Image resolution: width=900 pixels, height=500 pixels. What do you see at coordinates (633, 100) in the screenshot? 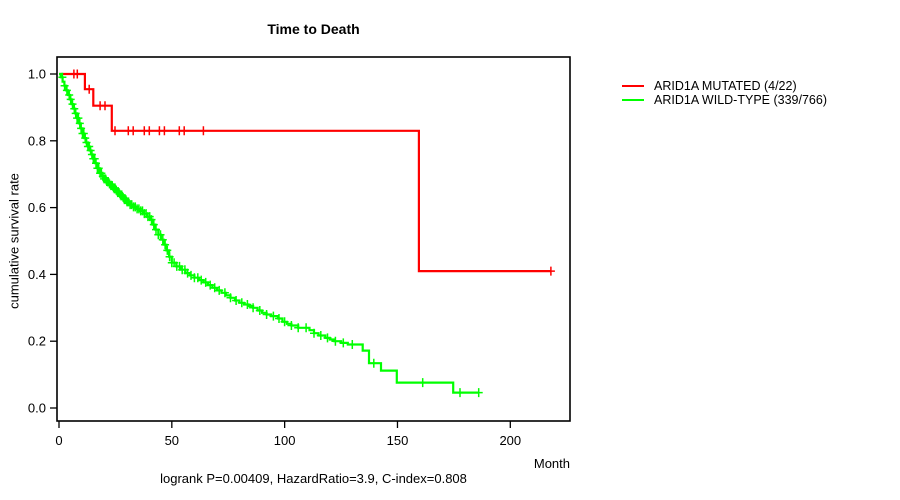
I see `legend-line-swatch-green` at bounding box center [633, 100].